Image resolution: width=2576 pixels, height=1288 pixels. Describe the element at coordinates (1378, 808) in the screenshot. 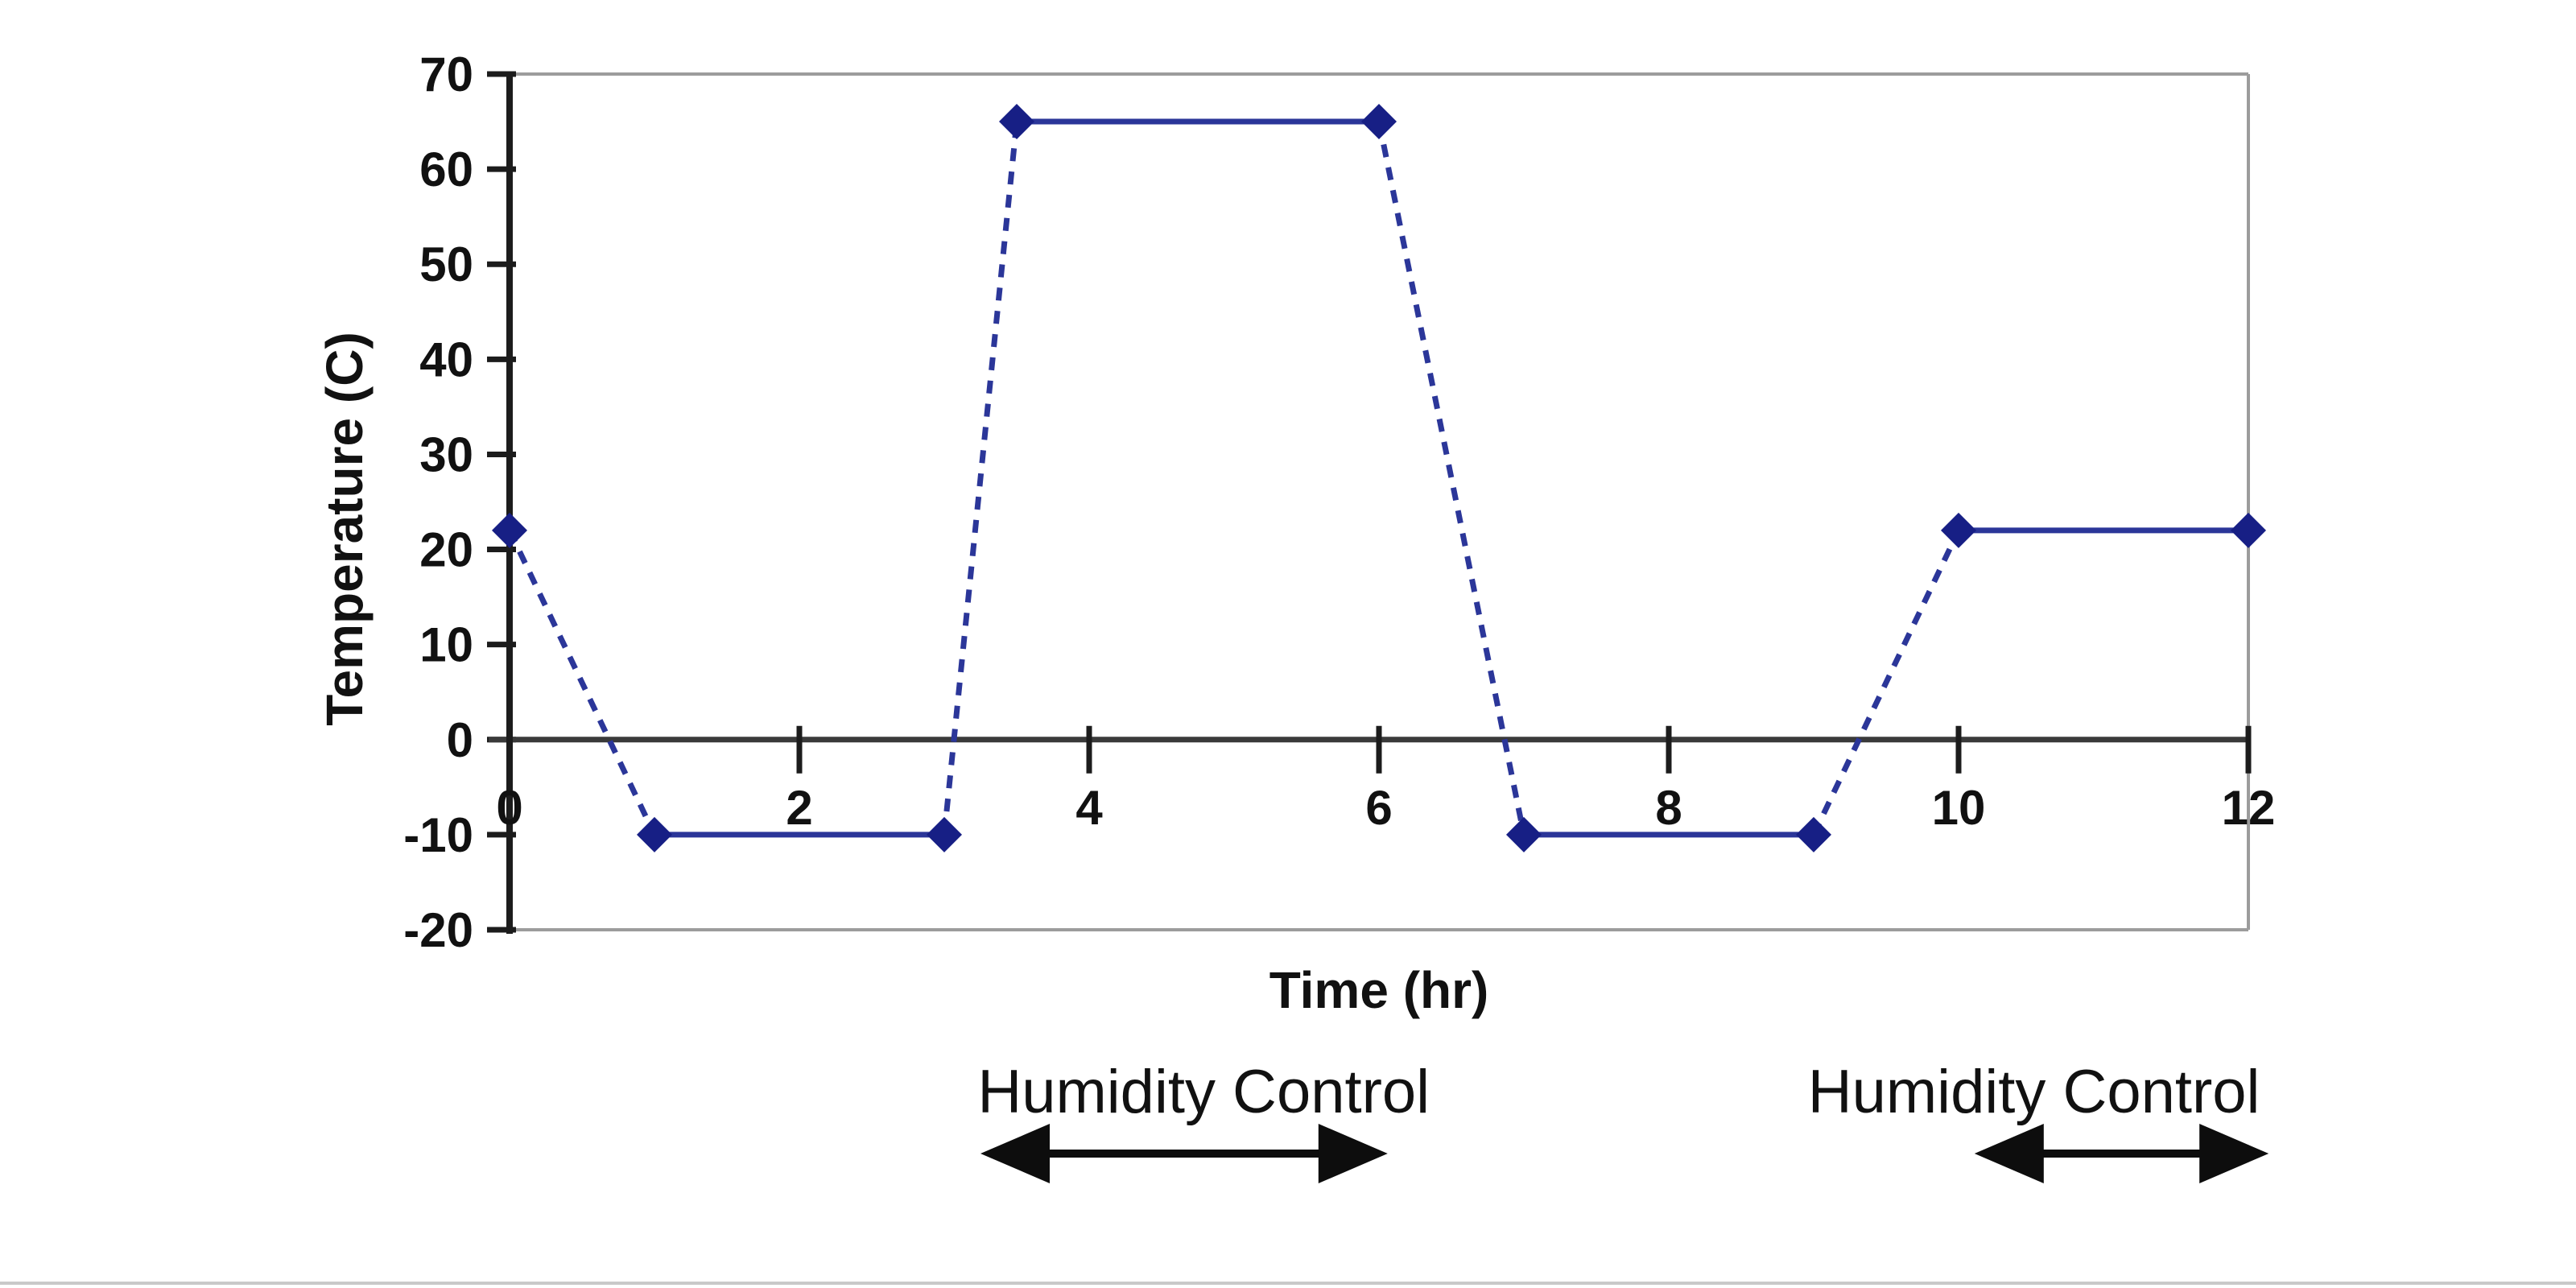

I see `x-tick-label: 6` at that location.